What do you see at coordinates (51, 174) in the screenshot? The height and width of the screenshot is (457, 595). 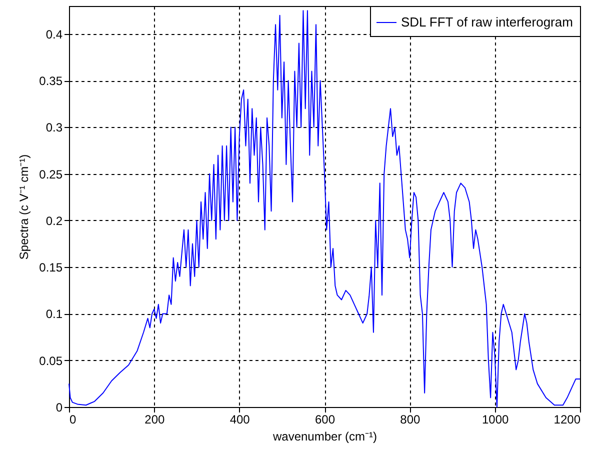 I see `y-tick-label: 0.25` at bounding box center [51, 174].